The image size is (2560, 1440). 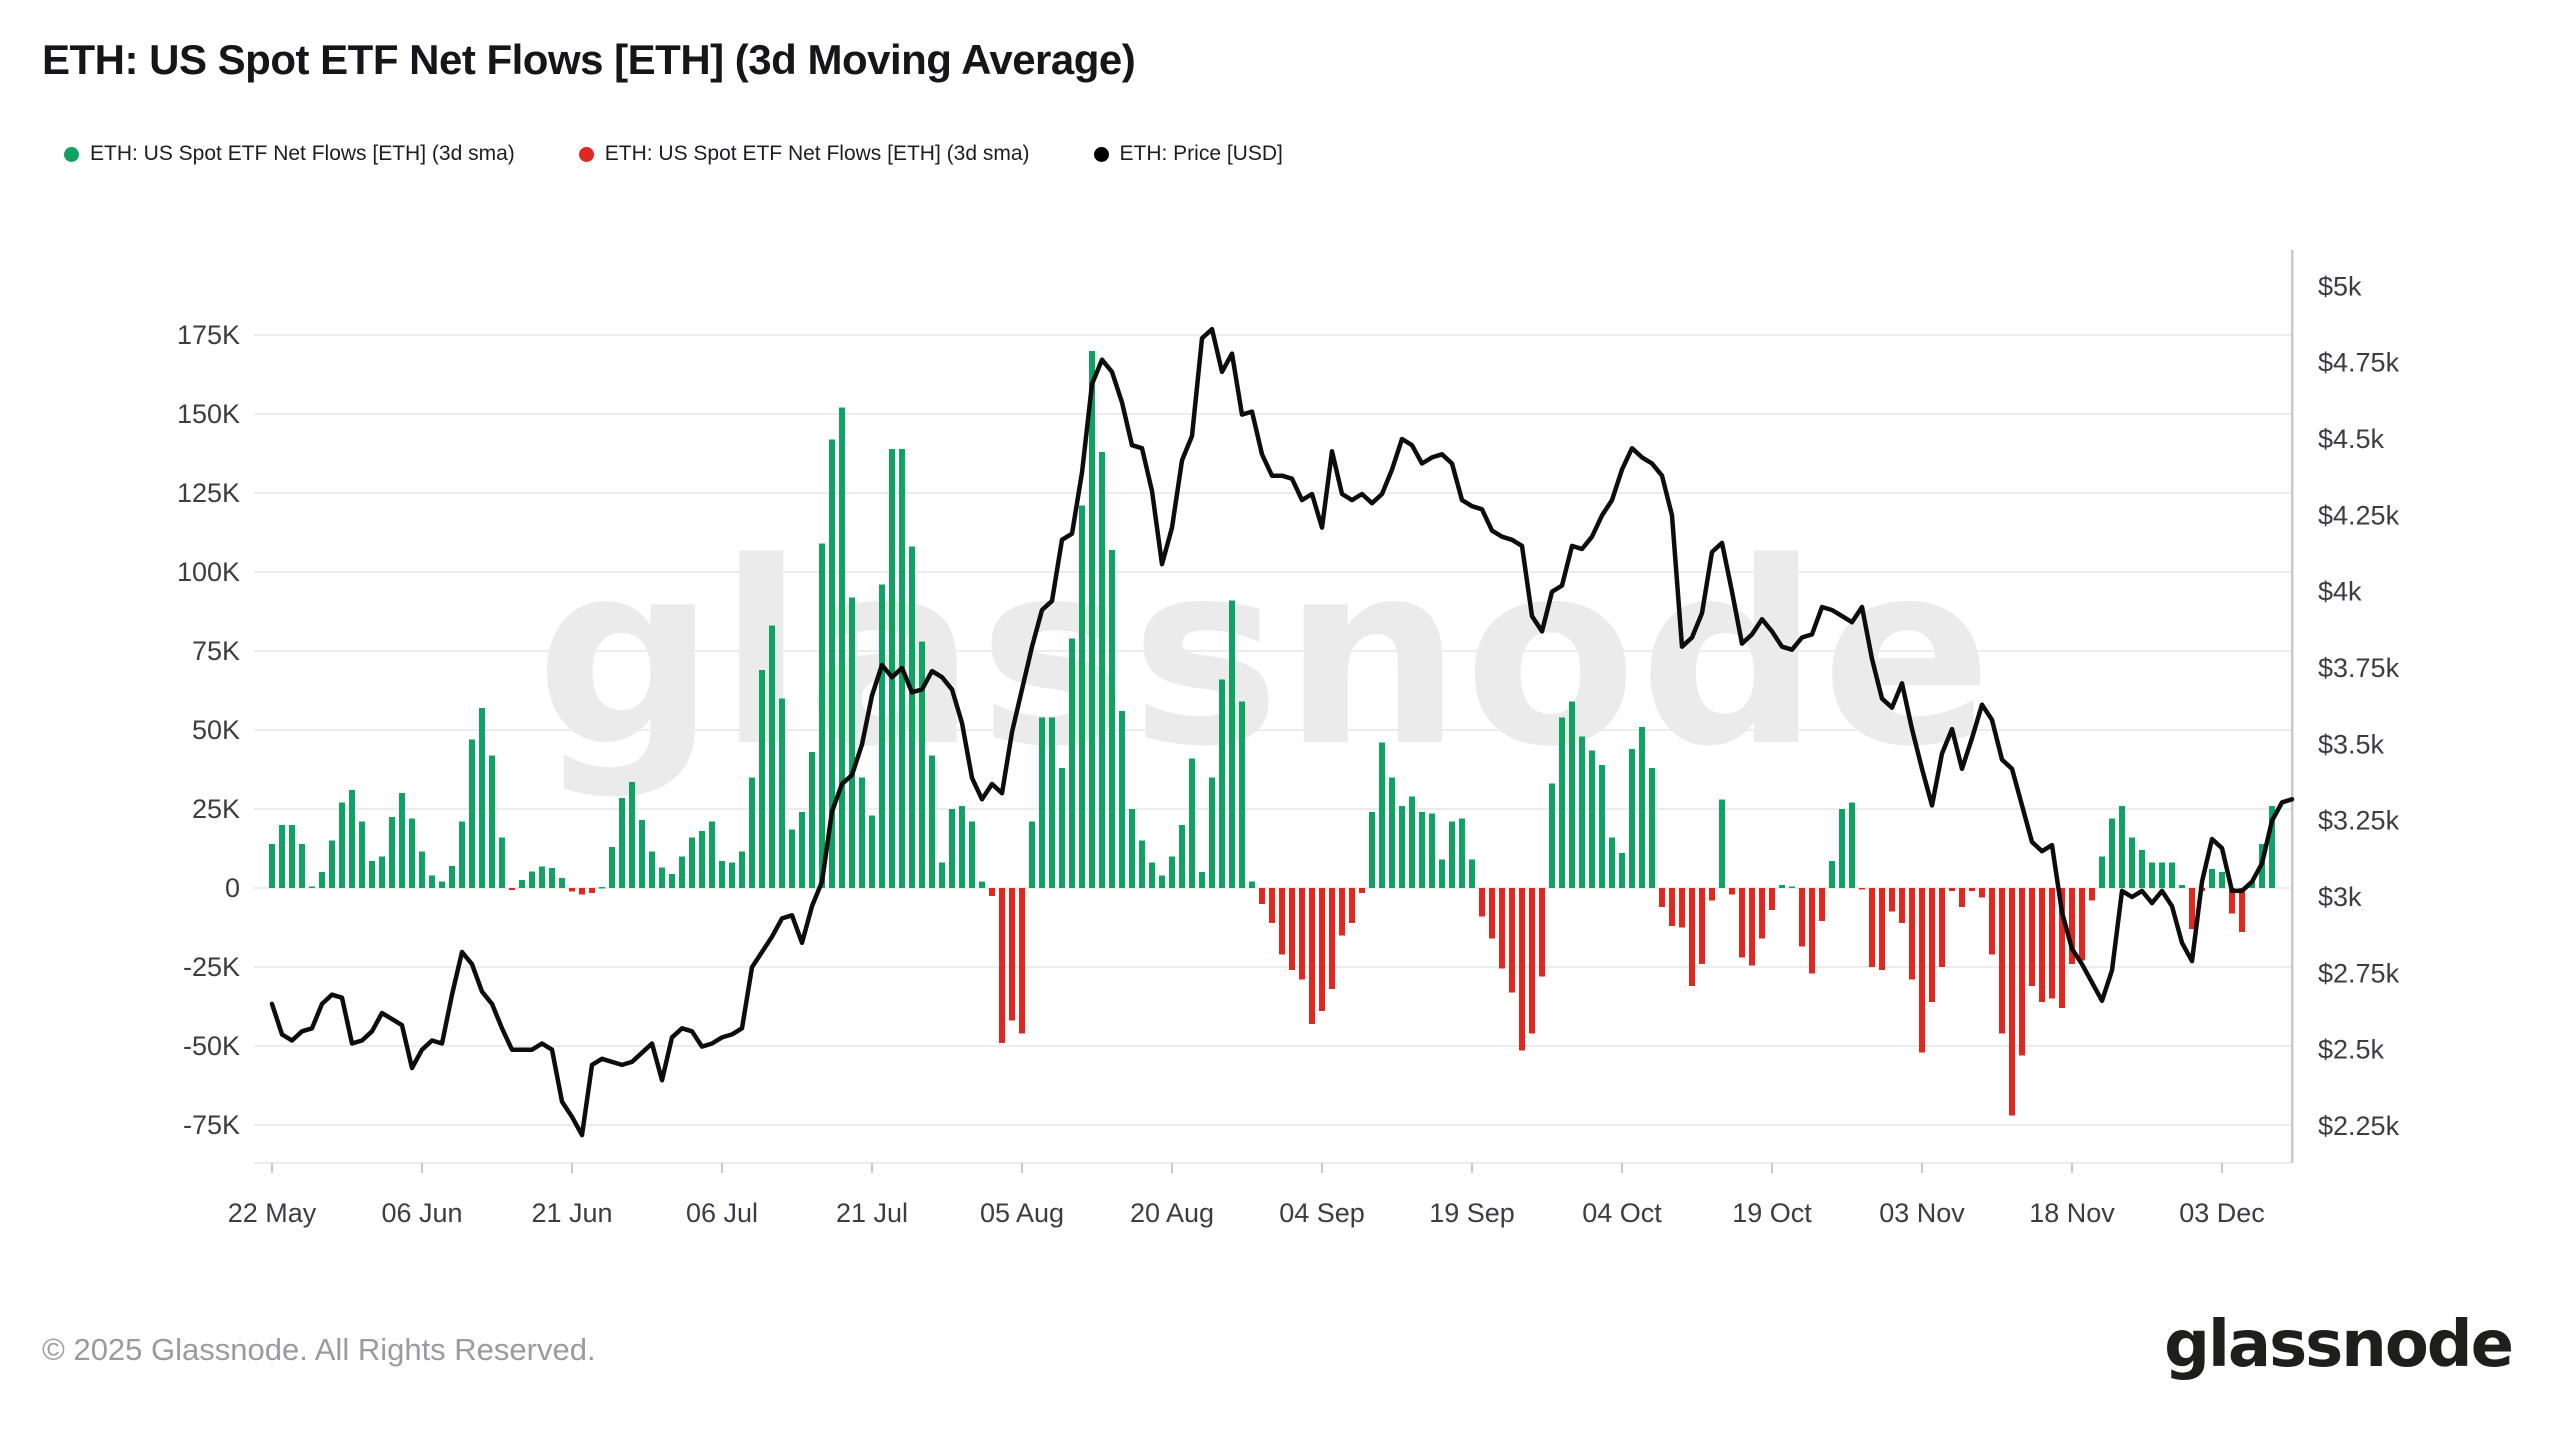 What do you see at coordinates (2072, 1213) in the screenshot?
I see `x-axis-label: 18 Nov` at bounding box center [2072, 1213].